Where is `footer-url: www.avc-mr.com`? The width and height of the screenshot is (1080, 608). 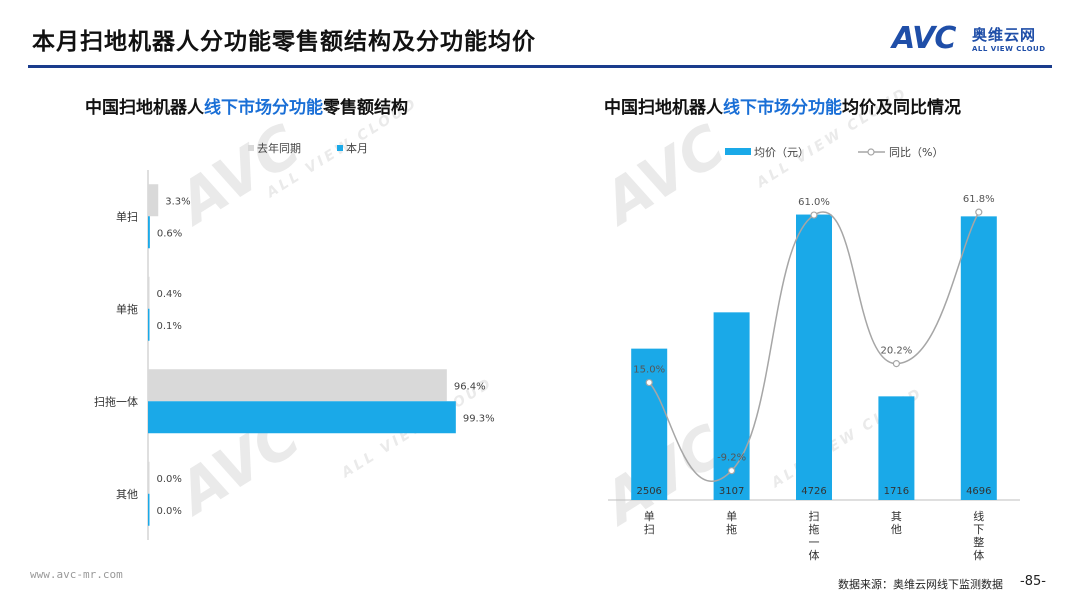
footer-url: www.avc-mr.com is located at coordinates (76, 574).